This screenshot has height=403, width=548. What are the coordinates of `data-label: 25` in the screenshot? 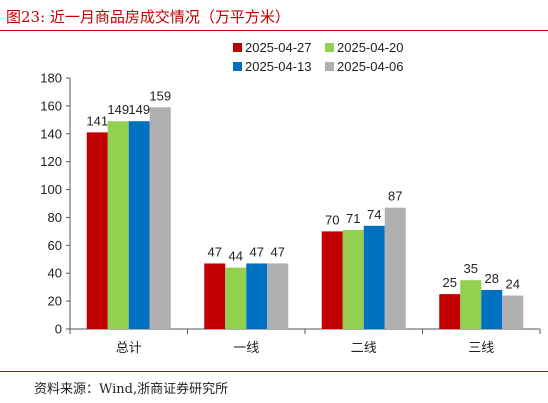 It's located at (450, 282).